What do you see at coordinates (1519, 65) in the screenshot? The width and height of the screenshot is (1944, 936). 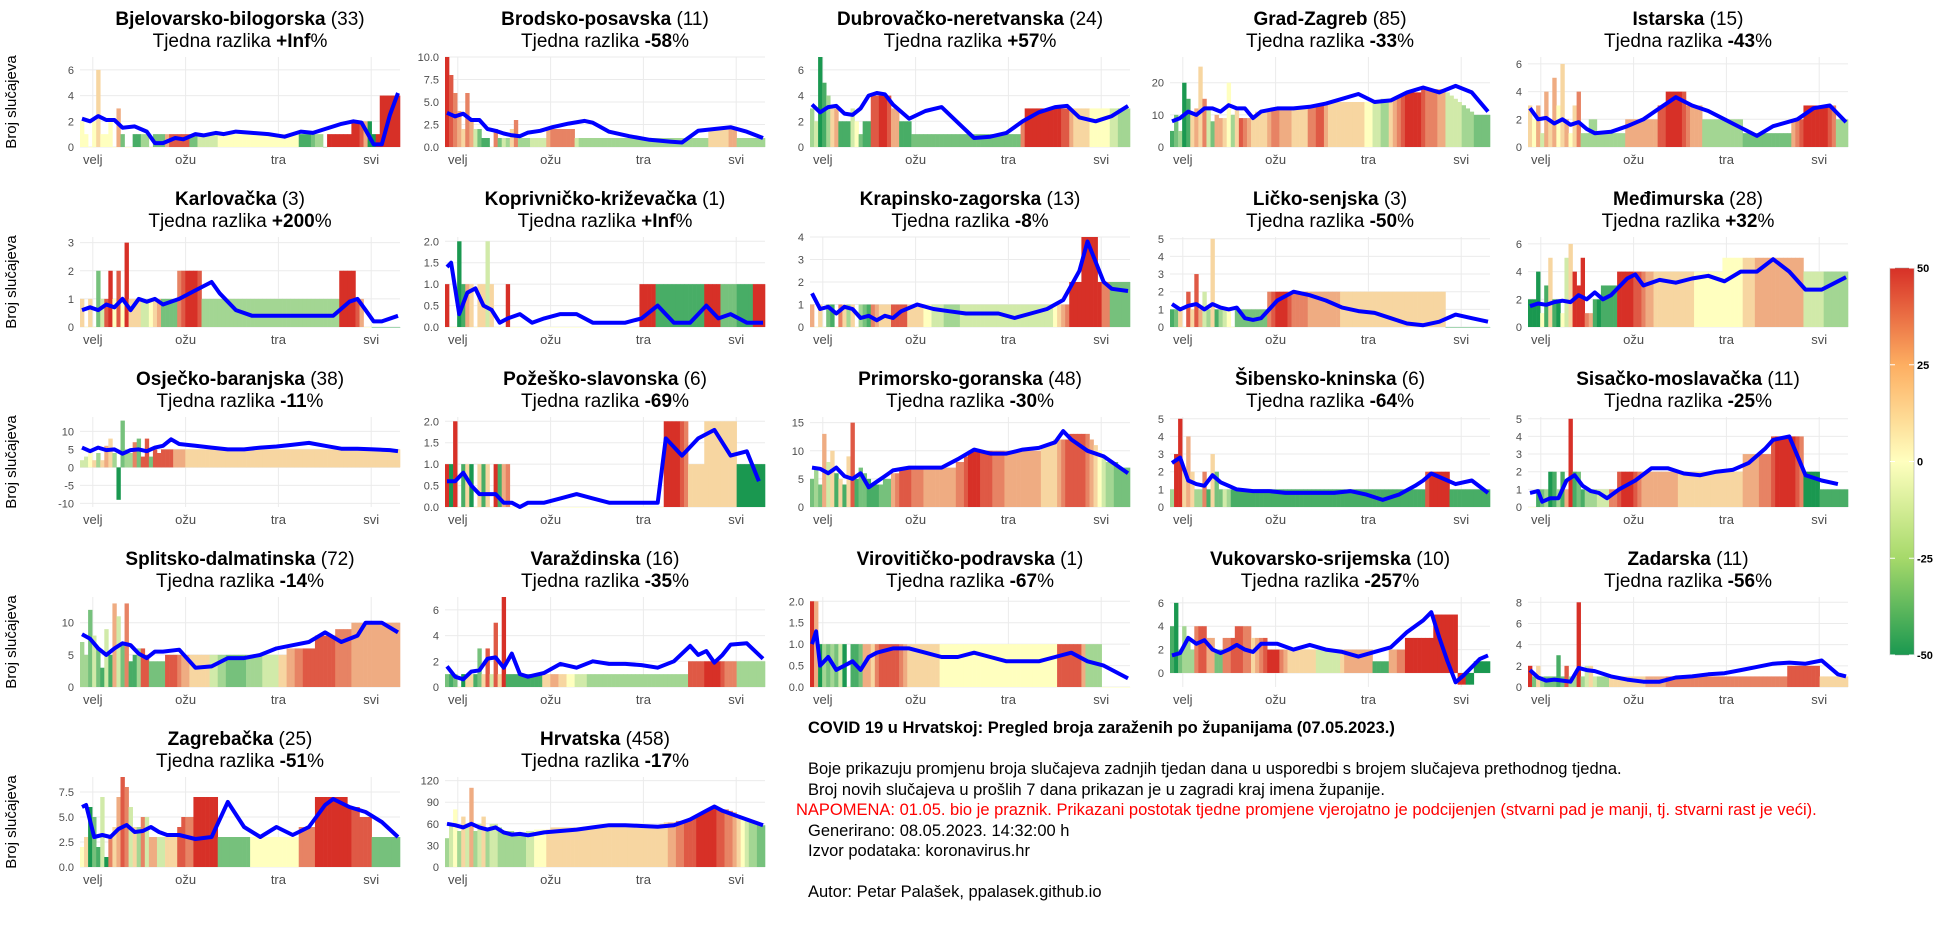 I see `y-tick-label: 6` at bounding box center [1519, 65].